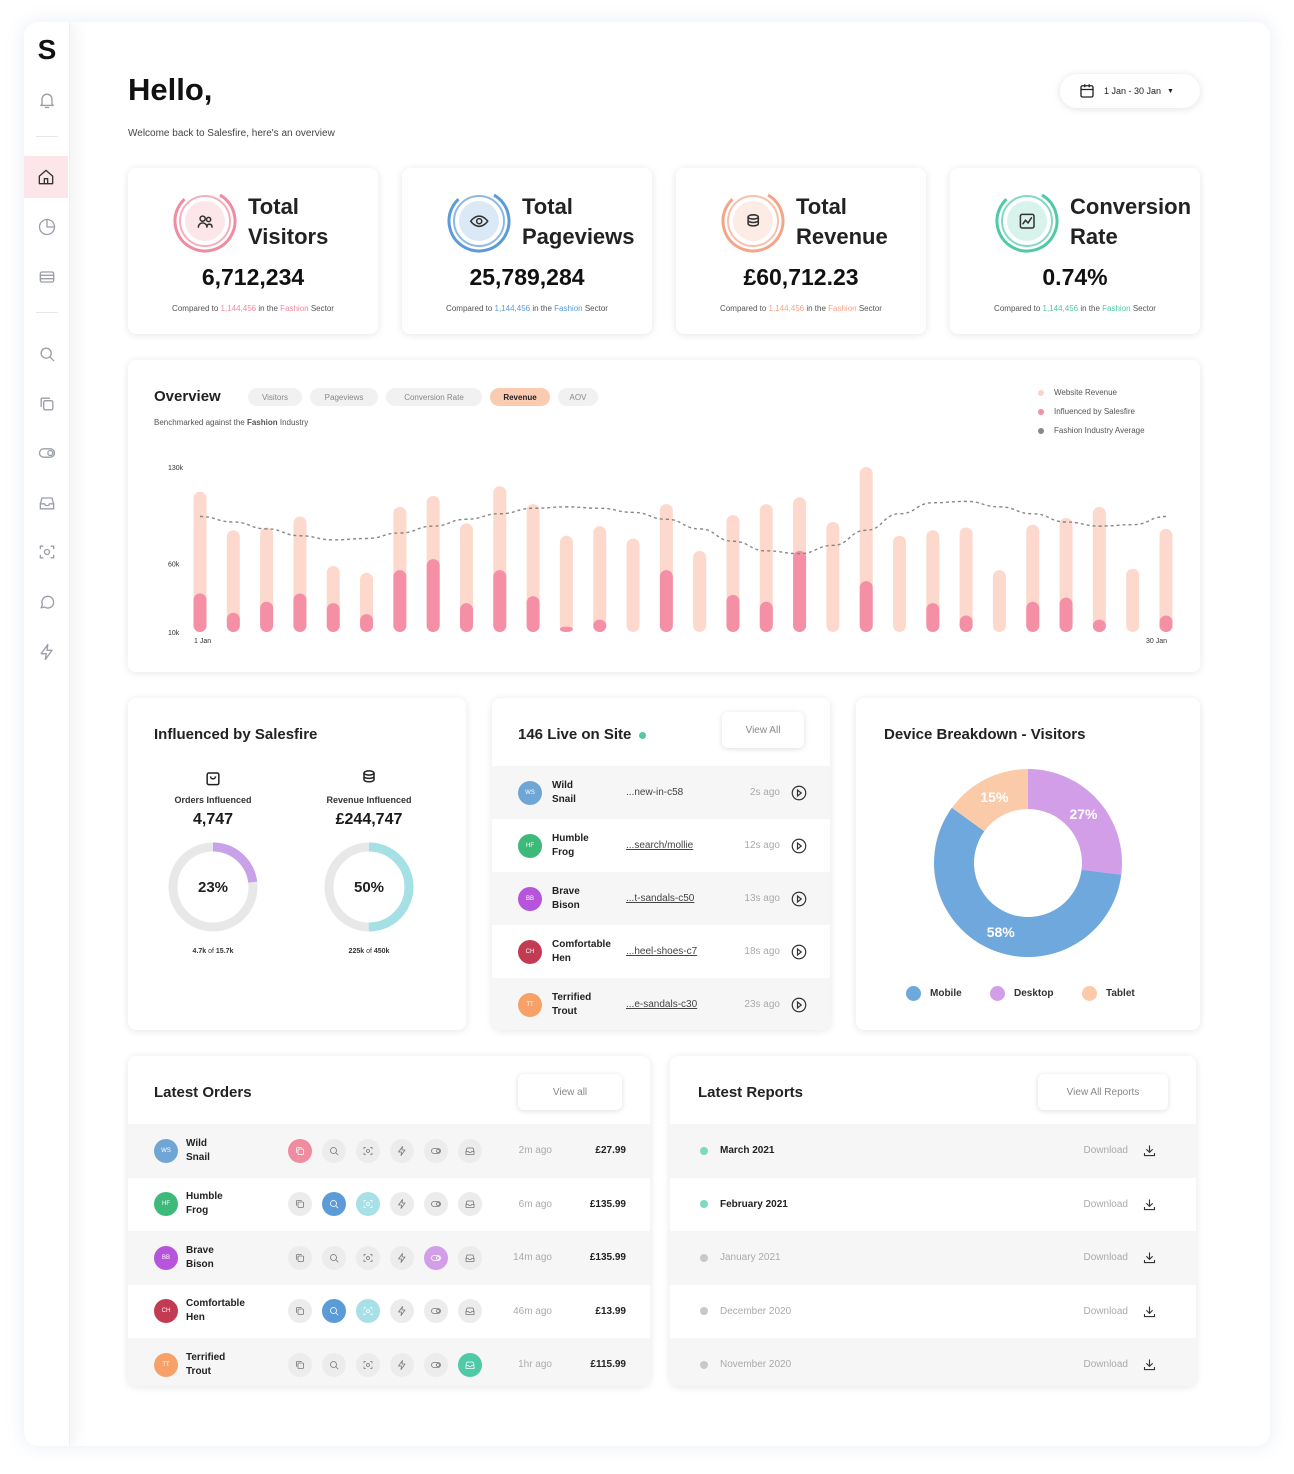  Describe the element at coordinates (1077, 392) in the screenshot. I see `legend-item: Website Revenue` at that location.